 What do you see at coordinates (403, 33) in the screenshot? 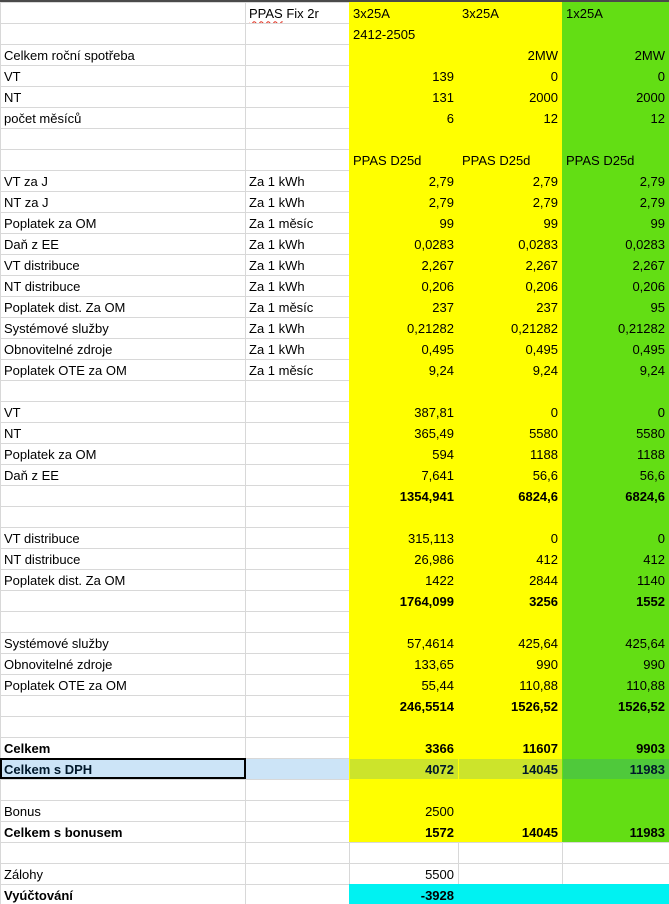
I see `cell-c2: 2412-2505` at bounding box center [403, 33].